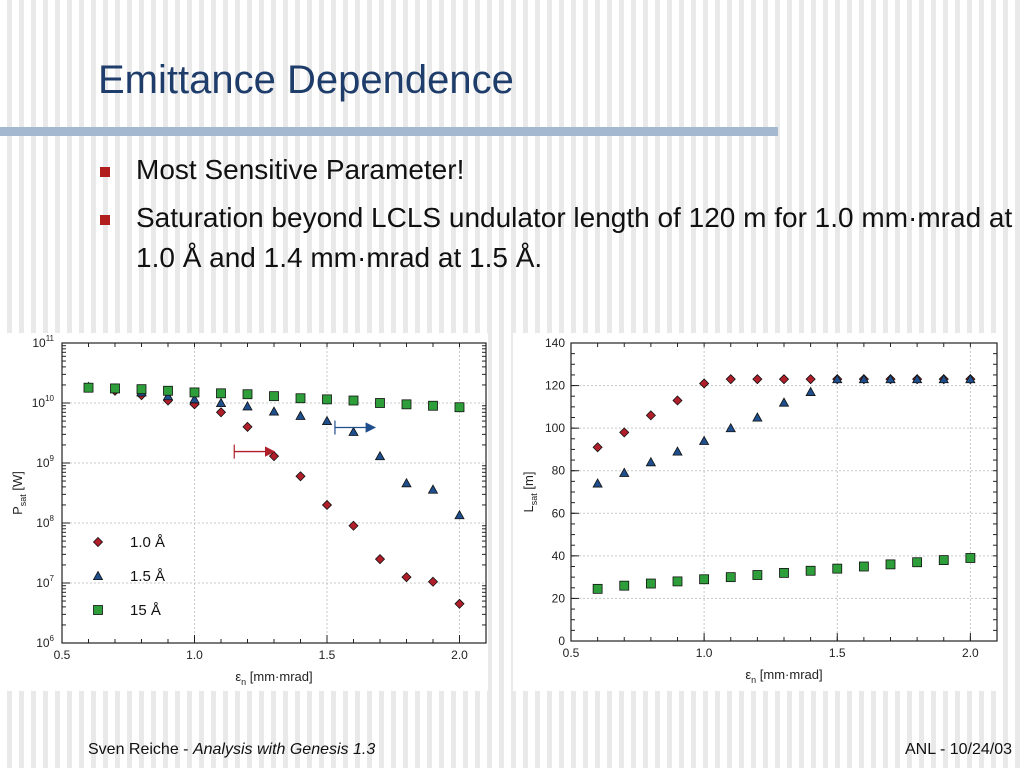 The height and width of the screenshot is (768, 1024). I want to click on y-axis-label: Psat [W], so click(19, 493).